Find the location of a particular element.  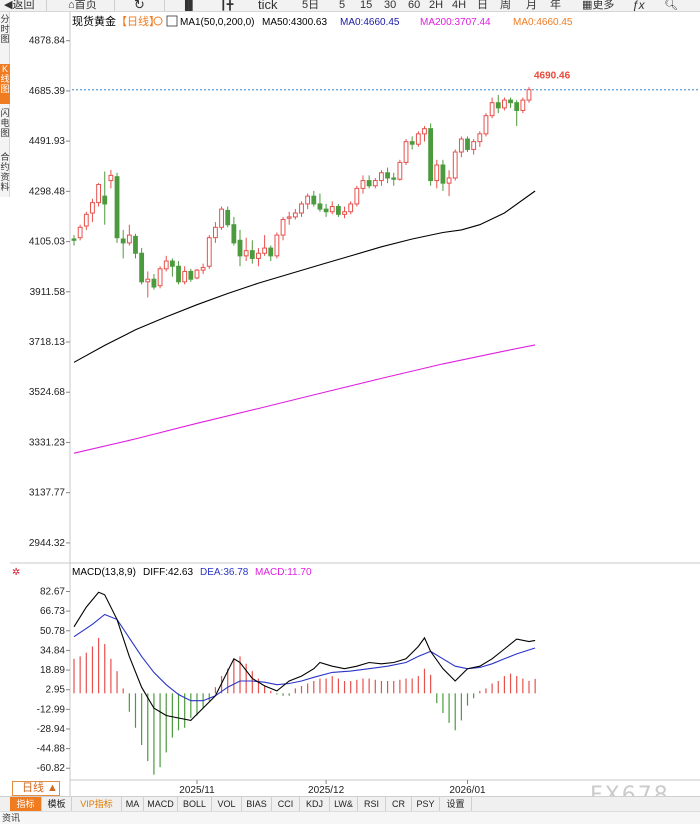

ma-toggle-icon is located at coordinates (172, 21).